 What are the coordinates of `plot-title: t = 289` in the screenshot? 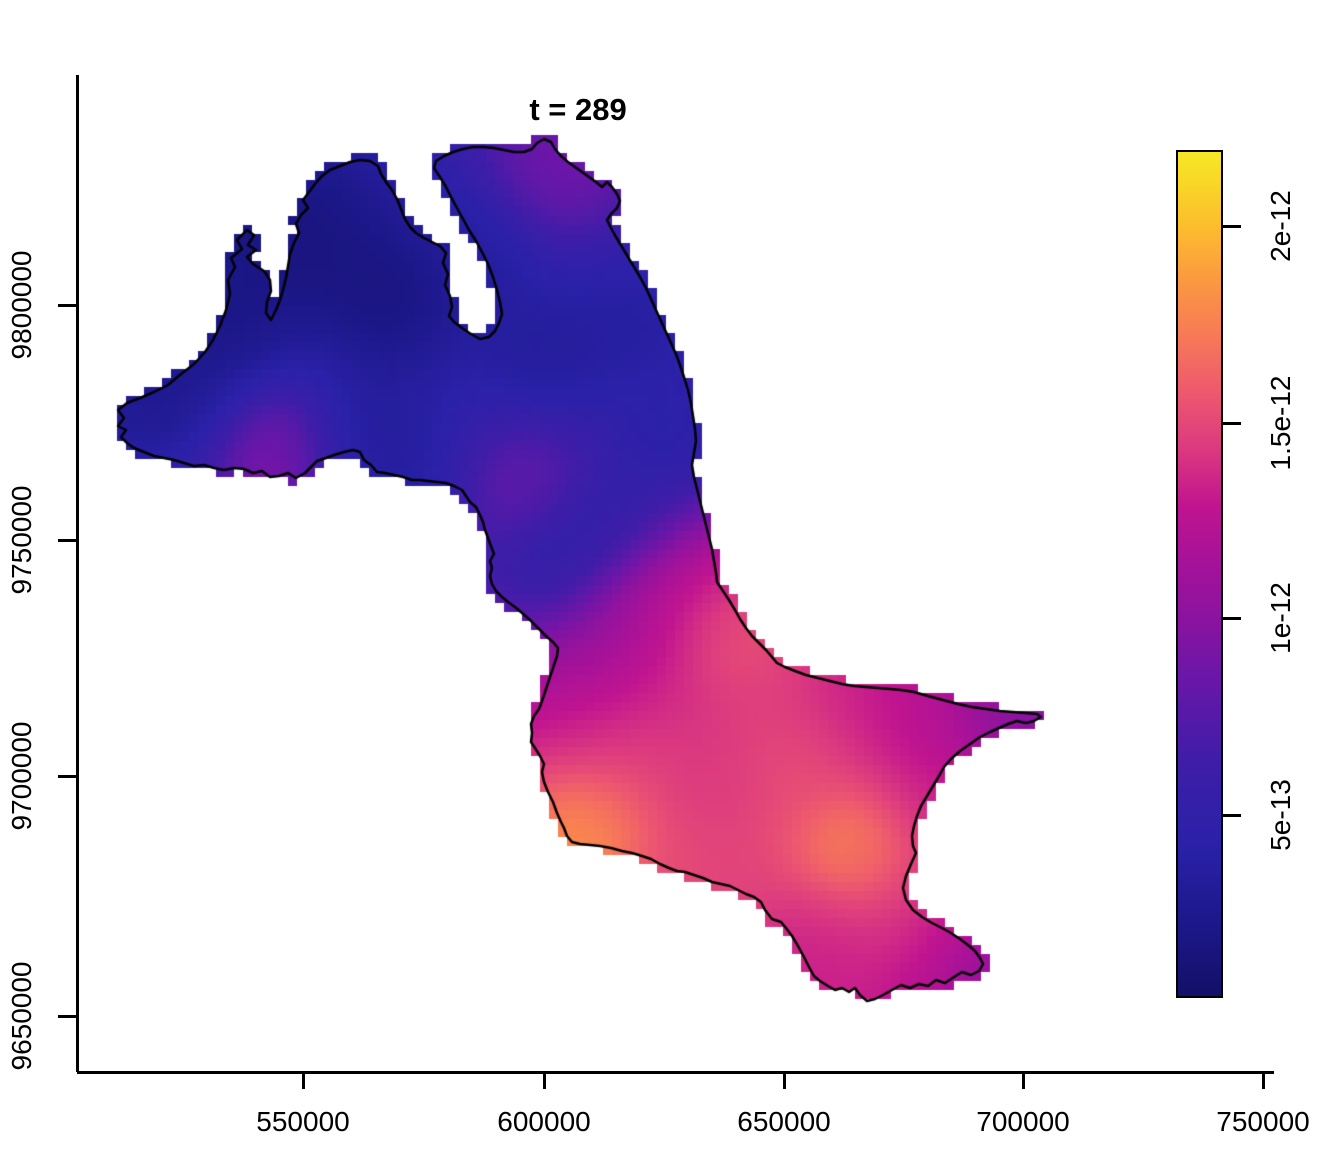 It's located at (578, 109).